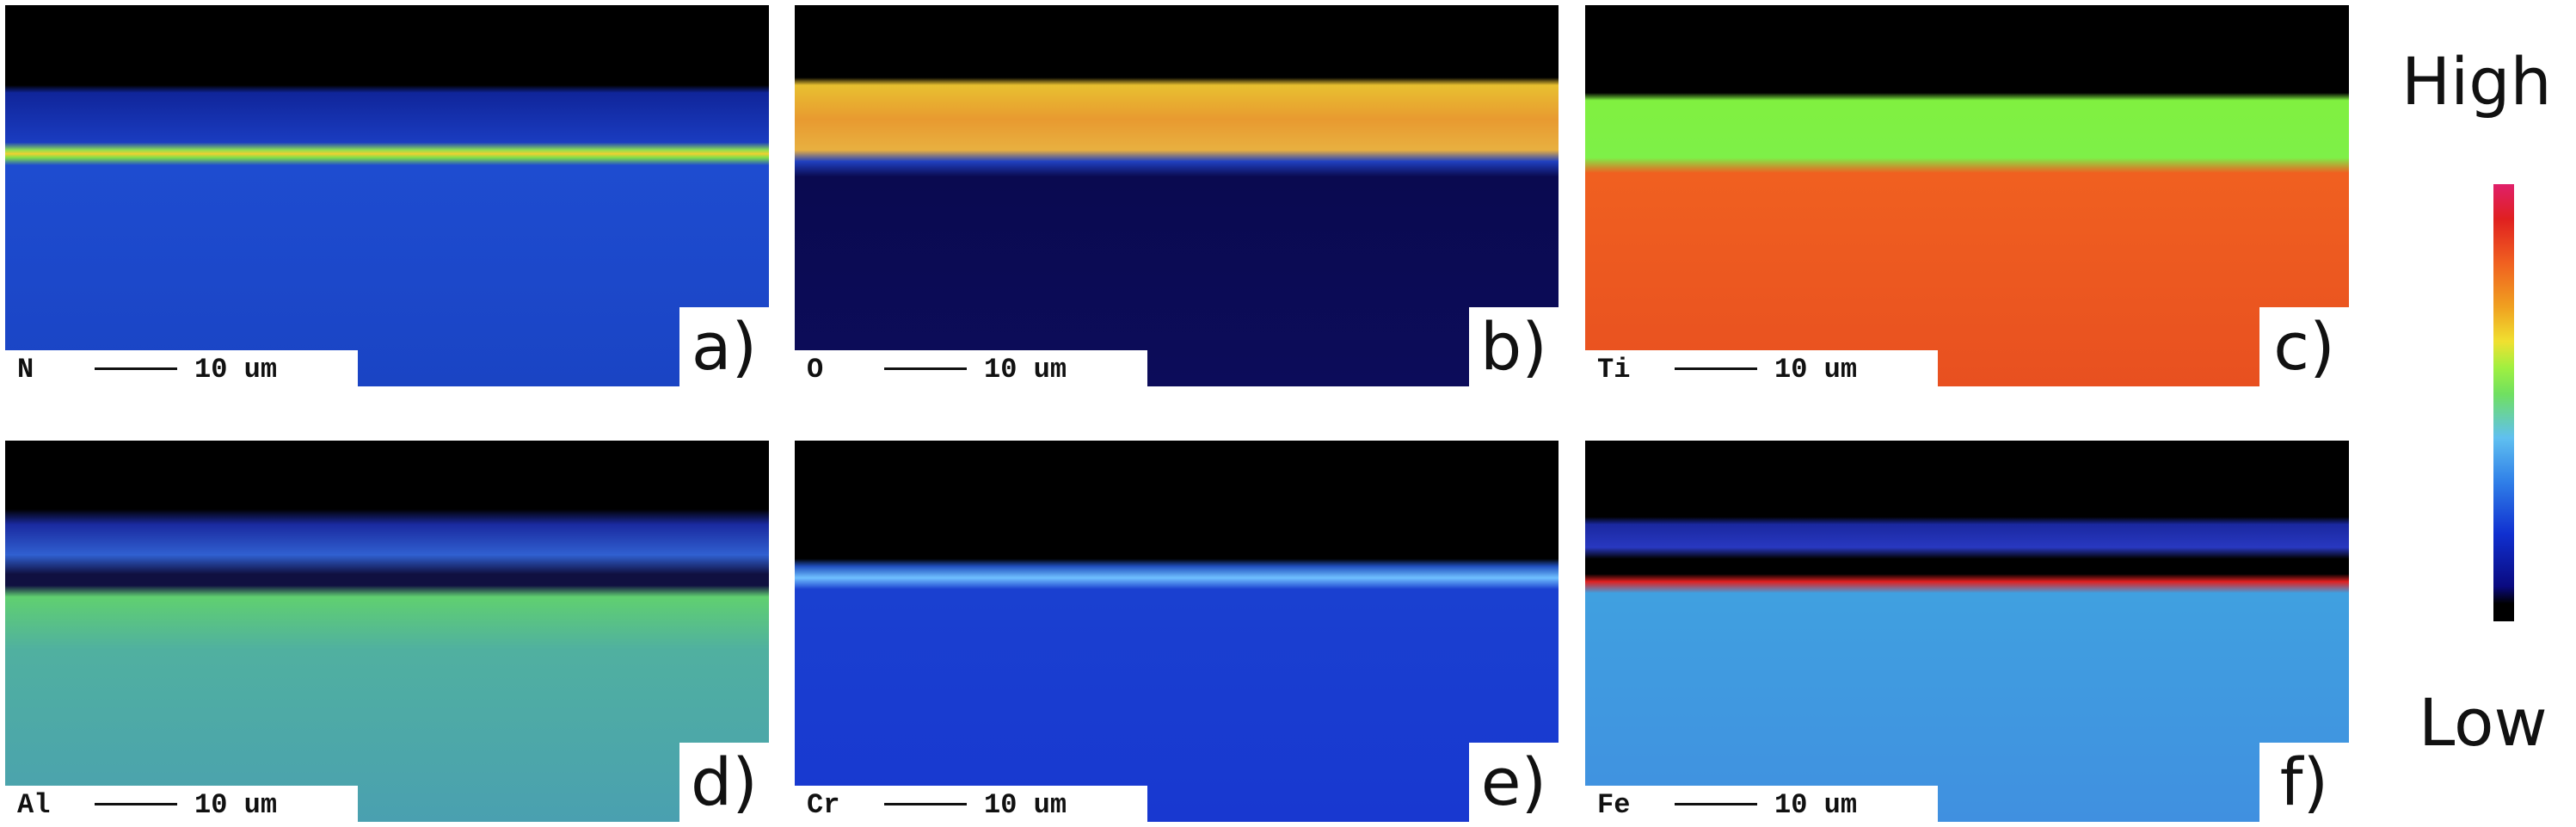 The image size is (2576, 827). I want to click on element-map: O 10 um b), so click(1177, 196).